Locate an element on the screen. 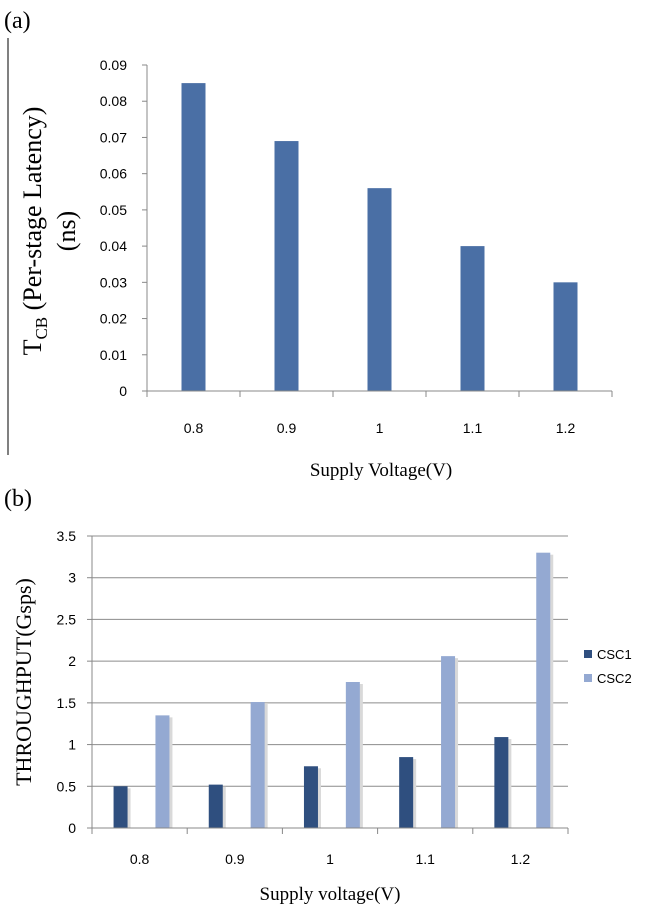  panel-b-y-tick-label: 2 is located at coordinates (72, 661).